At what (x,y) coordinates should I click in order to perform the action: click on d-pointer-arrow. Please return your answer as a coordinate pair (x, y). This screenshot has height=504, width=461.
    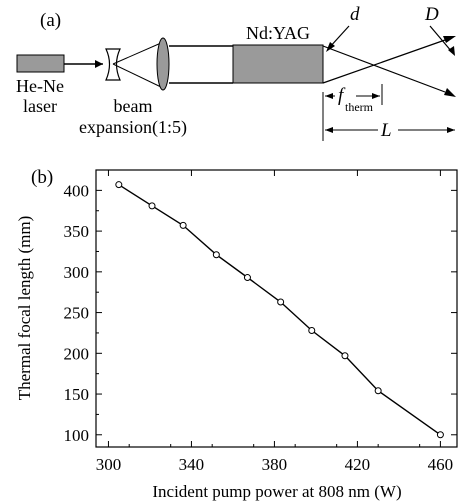
    Looking at the image, I should click on (330, 47).